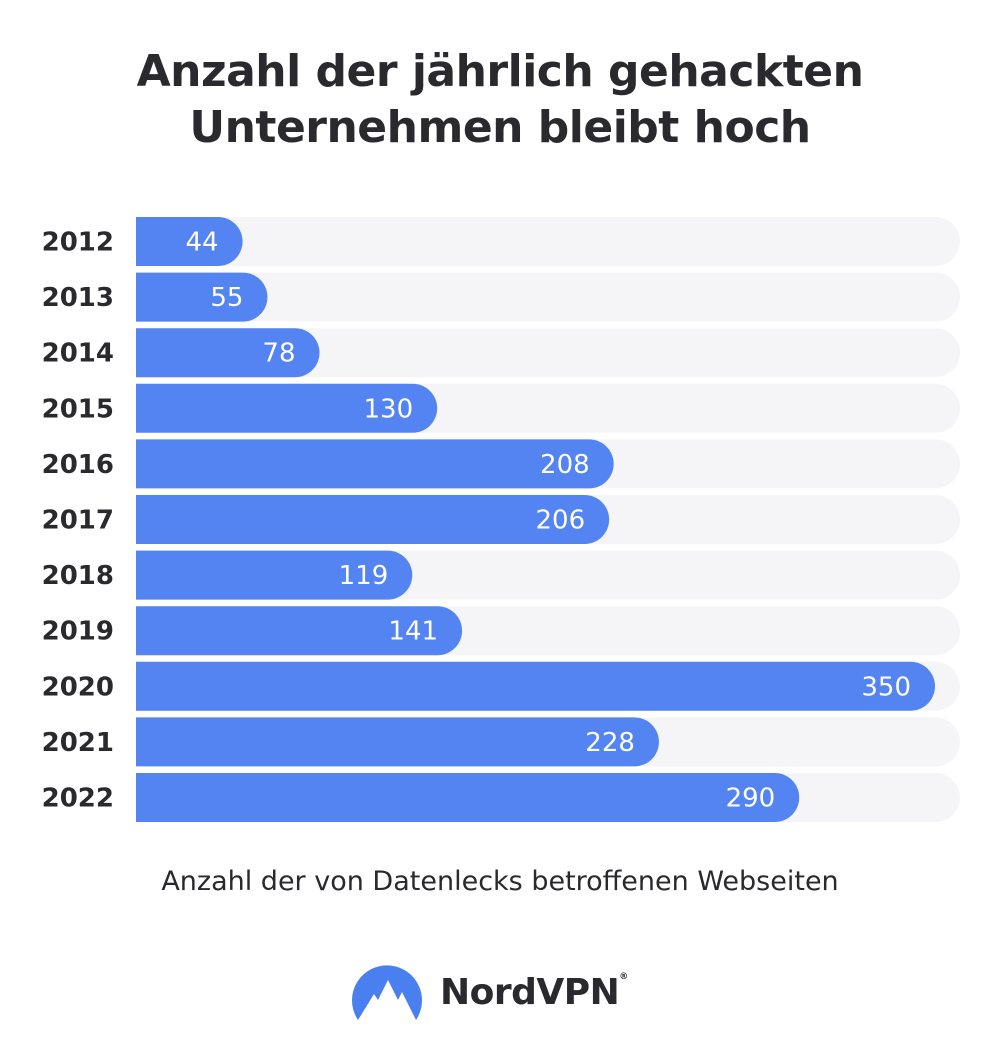 The width and height of the screenshot is (1000, 1064). What do you see at coordinates (364, 576) in the screenshot?
I see `data-label: 119` at bounding box center [364, 576].